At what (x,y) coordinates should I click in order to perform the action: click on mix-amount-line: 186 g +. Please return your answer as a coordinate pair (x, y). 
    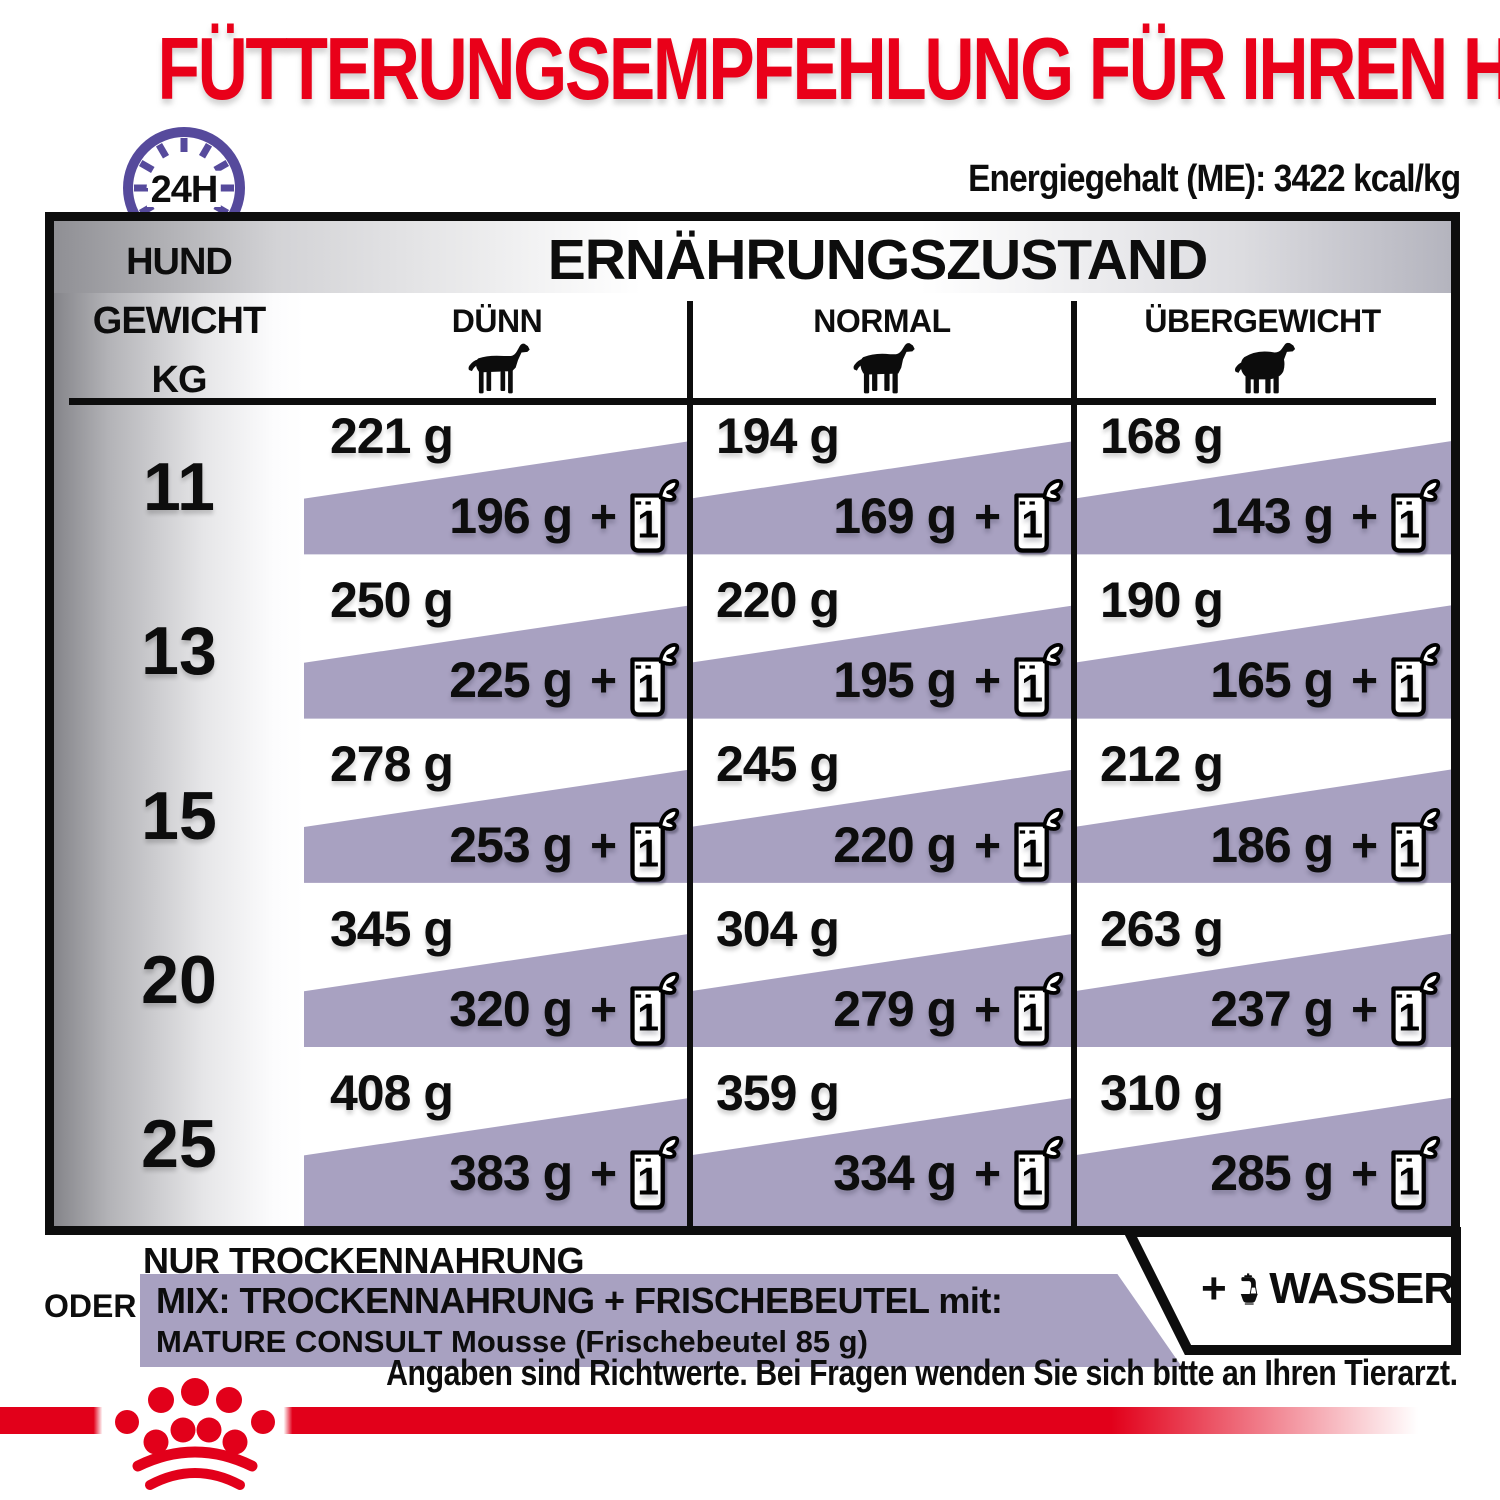
    Looking at the image, I should click on (1325, 845).